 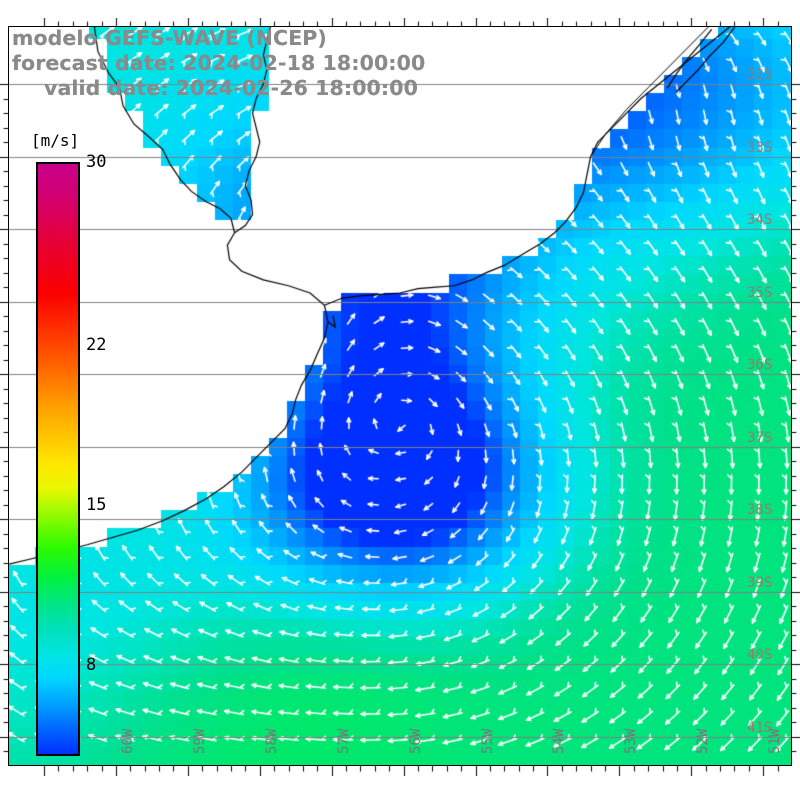 What do you see at coordinates (4, 396) in the screenshot?
I see `left-tick-ruler` at bounding box center [4, 396].